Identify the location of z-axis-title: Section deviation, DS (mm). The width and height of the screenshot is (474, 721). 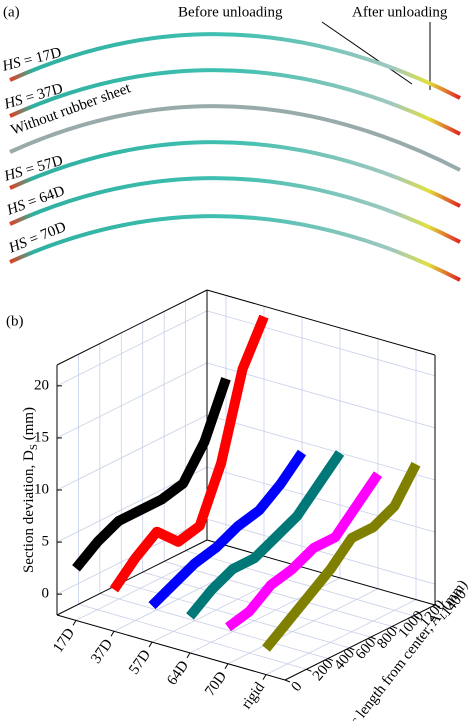
(30, 490).